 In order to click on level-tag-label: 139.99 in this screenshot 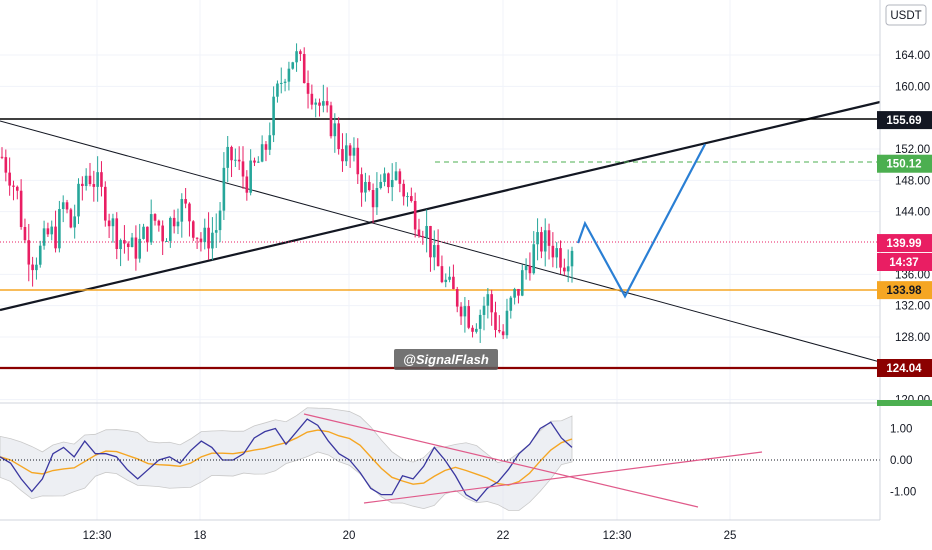, I will do `click(903, 244)`.